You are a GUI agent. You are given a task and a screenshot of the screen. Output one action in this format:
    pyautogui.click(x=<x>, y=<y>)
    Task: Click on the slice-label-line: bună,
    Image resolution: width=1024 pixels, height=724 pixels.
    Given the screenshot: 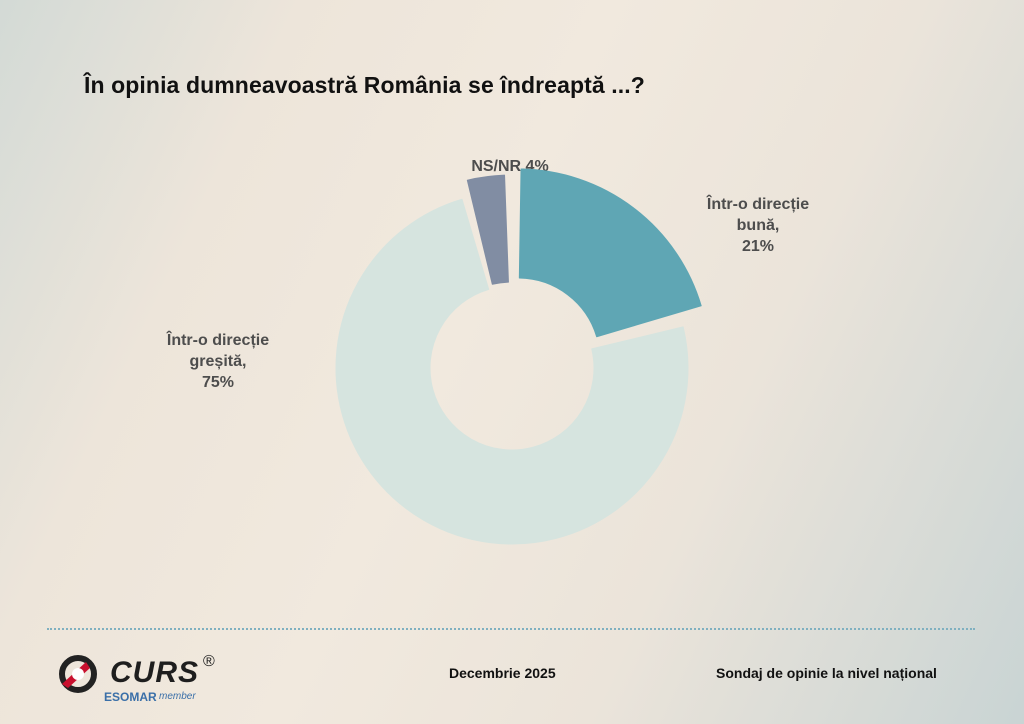 What is the action you would take?
    pyautogui.click(x=758, y=225)
    